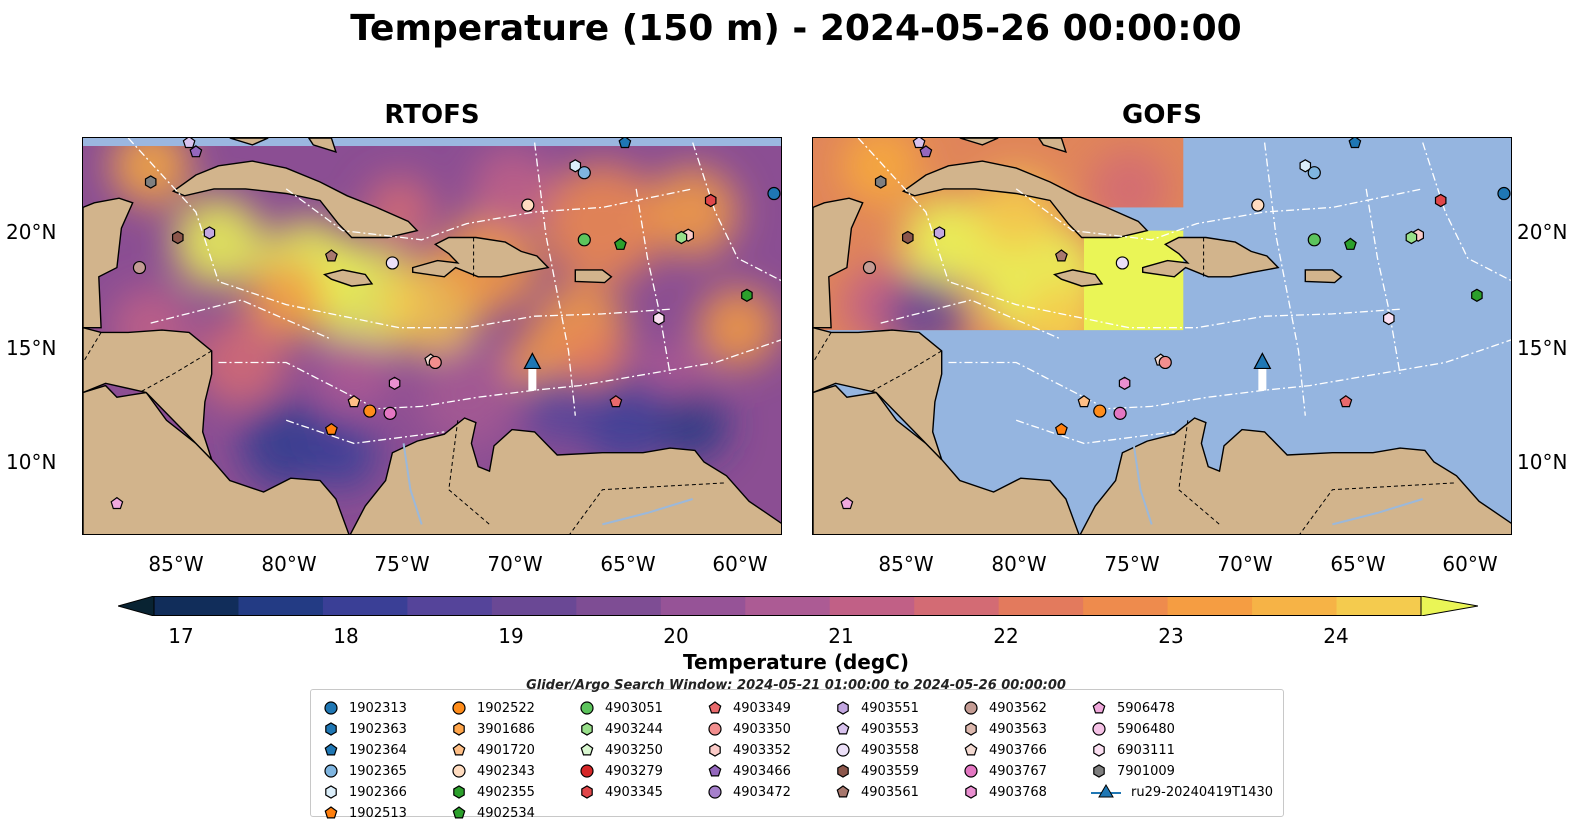 This screenshot has width=1592, height=829. Describe the element at coordinates (365, 771) in the screenshot. I see `legend-item: 1902365` at that location.